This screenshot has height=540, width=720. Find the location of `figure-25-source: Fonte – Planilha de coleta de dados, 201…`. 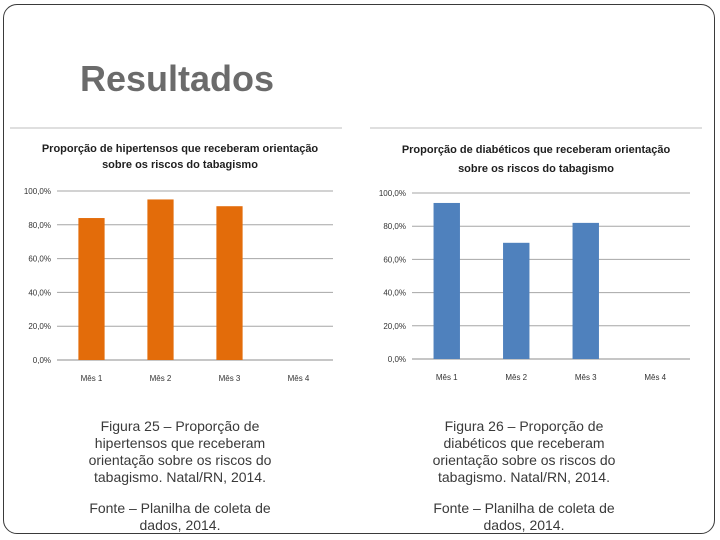

figure-25-source: Fonte – Planilha de coleta de dados, 201… is located at coordinates (180, 516).